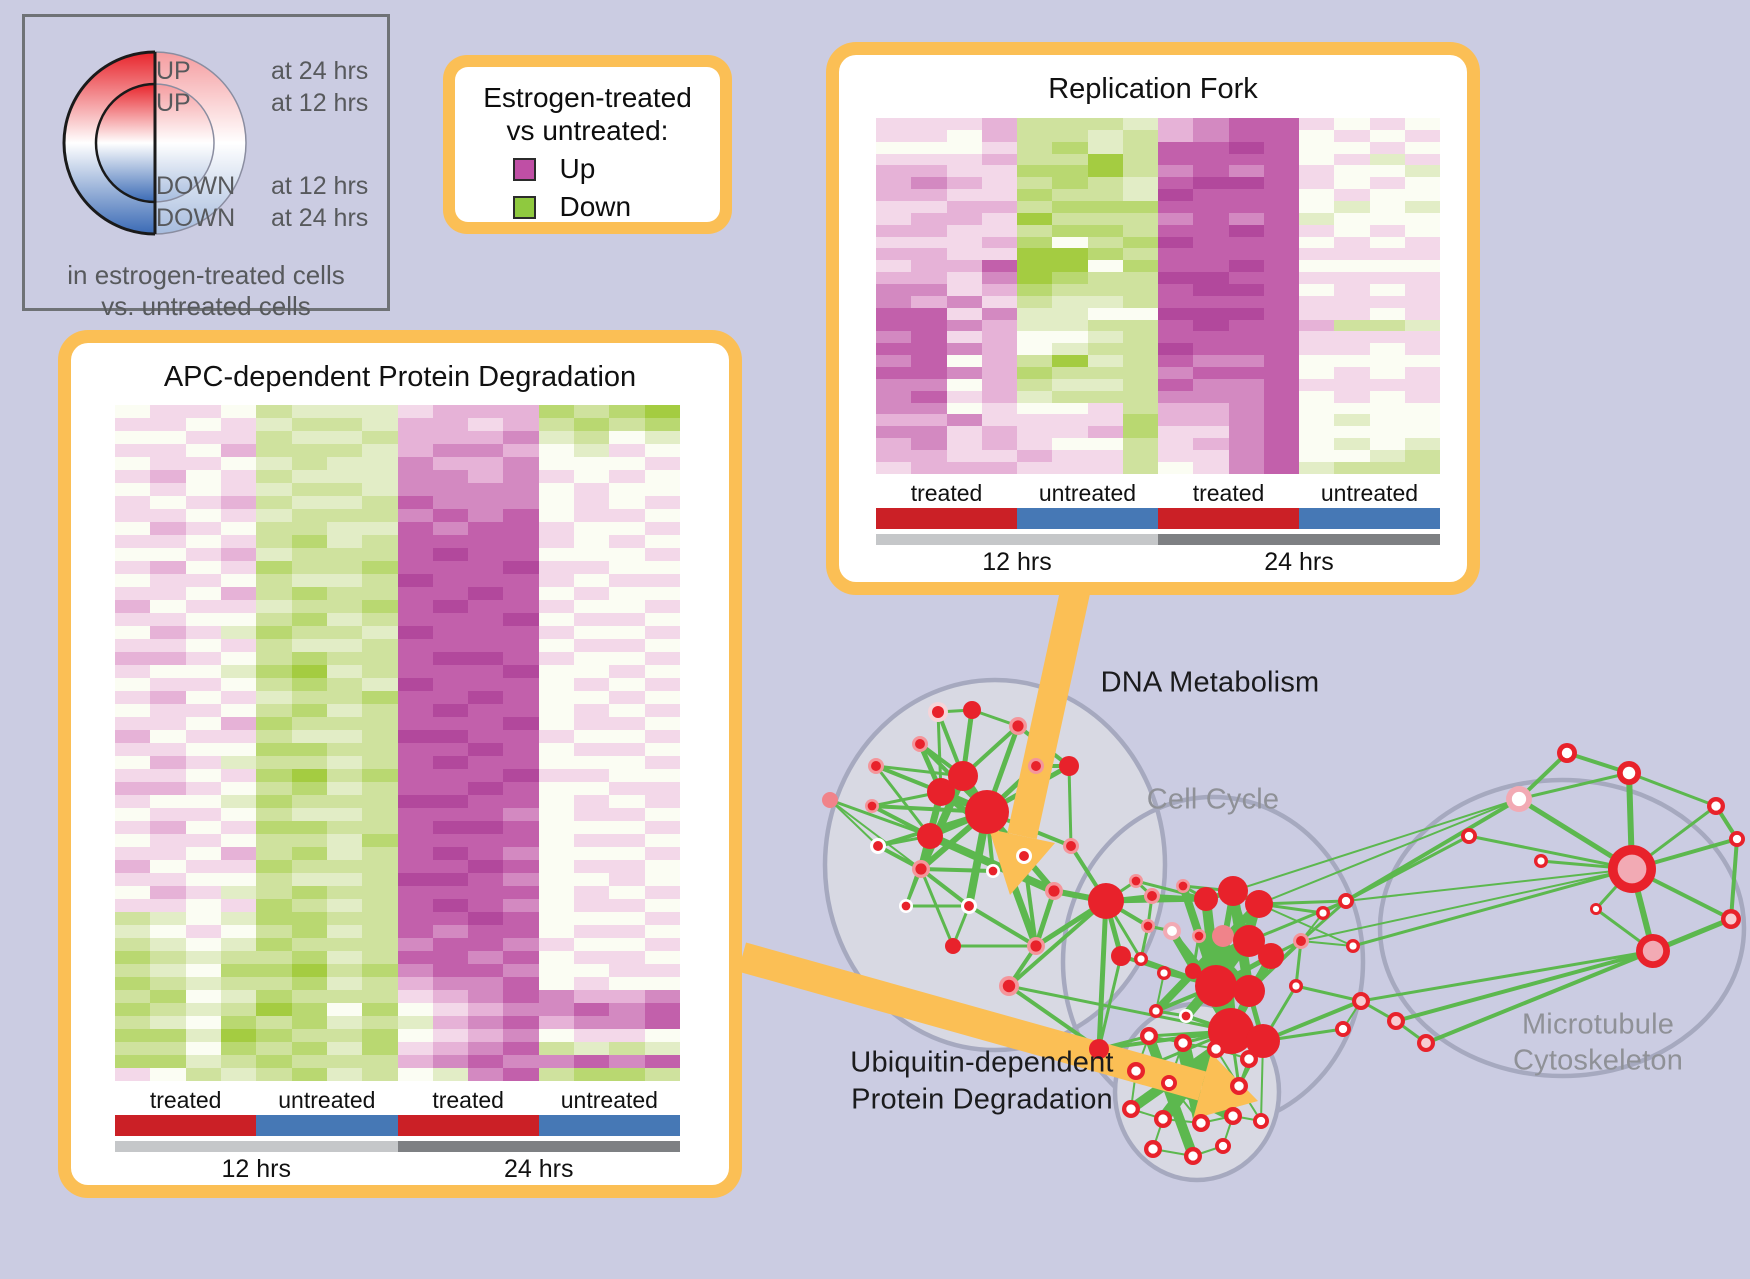  I want to click on updown-legend-title: Estrogen-treated vs untreated:, so click(587, 114).